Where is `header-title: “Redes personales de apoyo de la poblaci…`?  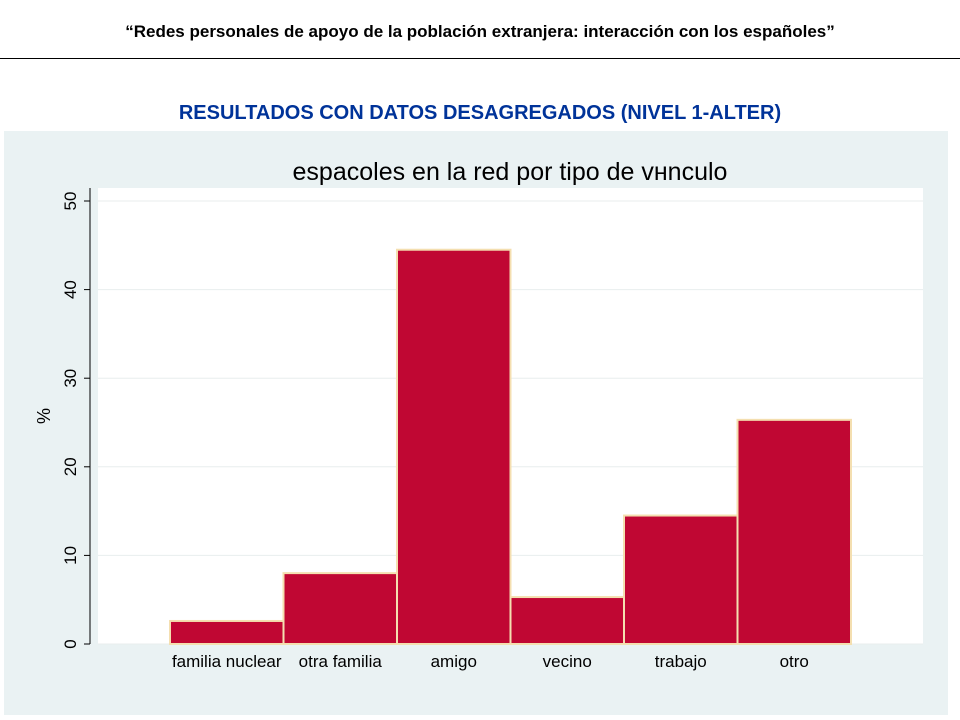 header-title: “Redes personales de apoyo de la poblaci… is located at coordinates (480, 31).